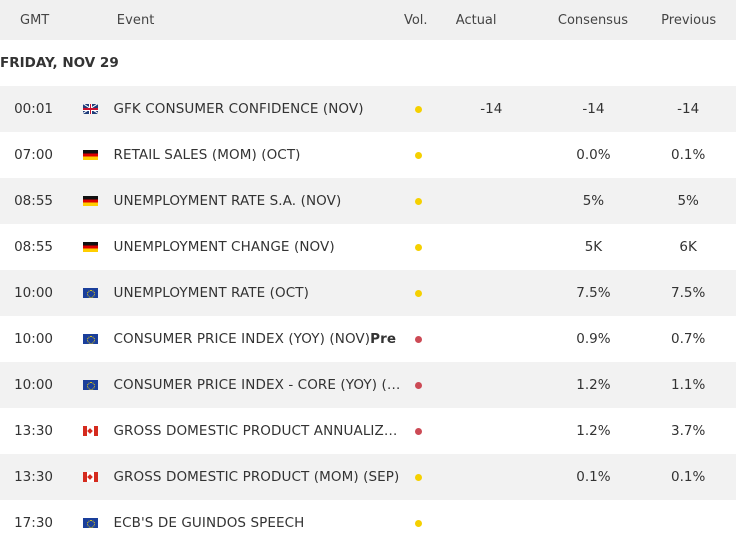 The width and height of the screenshot is (736, 546). I want to click on event-name-cell: GFK CONSUMER CONFIDENCE (NOV), so click(257, 109).